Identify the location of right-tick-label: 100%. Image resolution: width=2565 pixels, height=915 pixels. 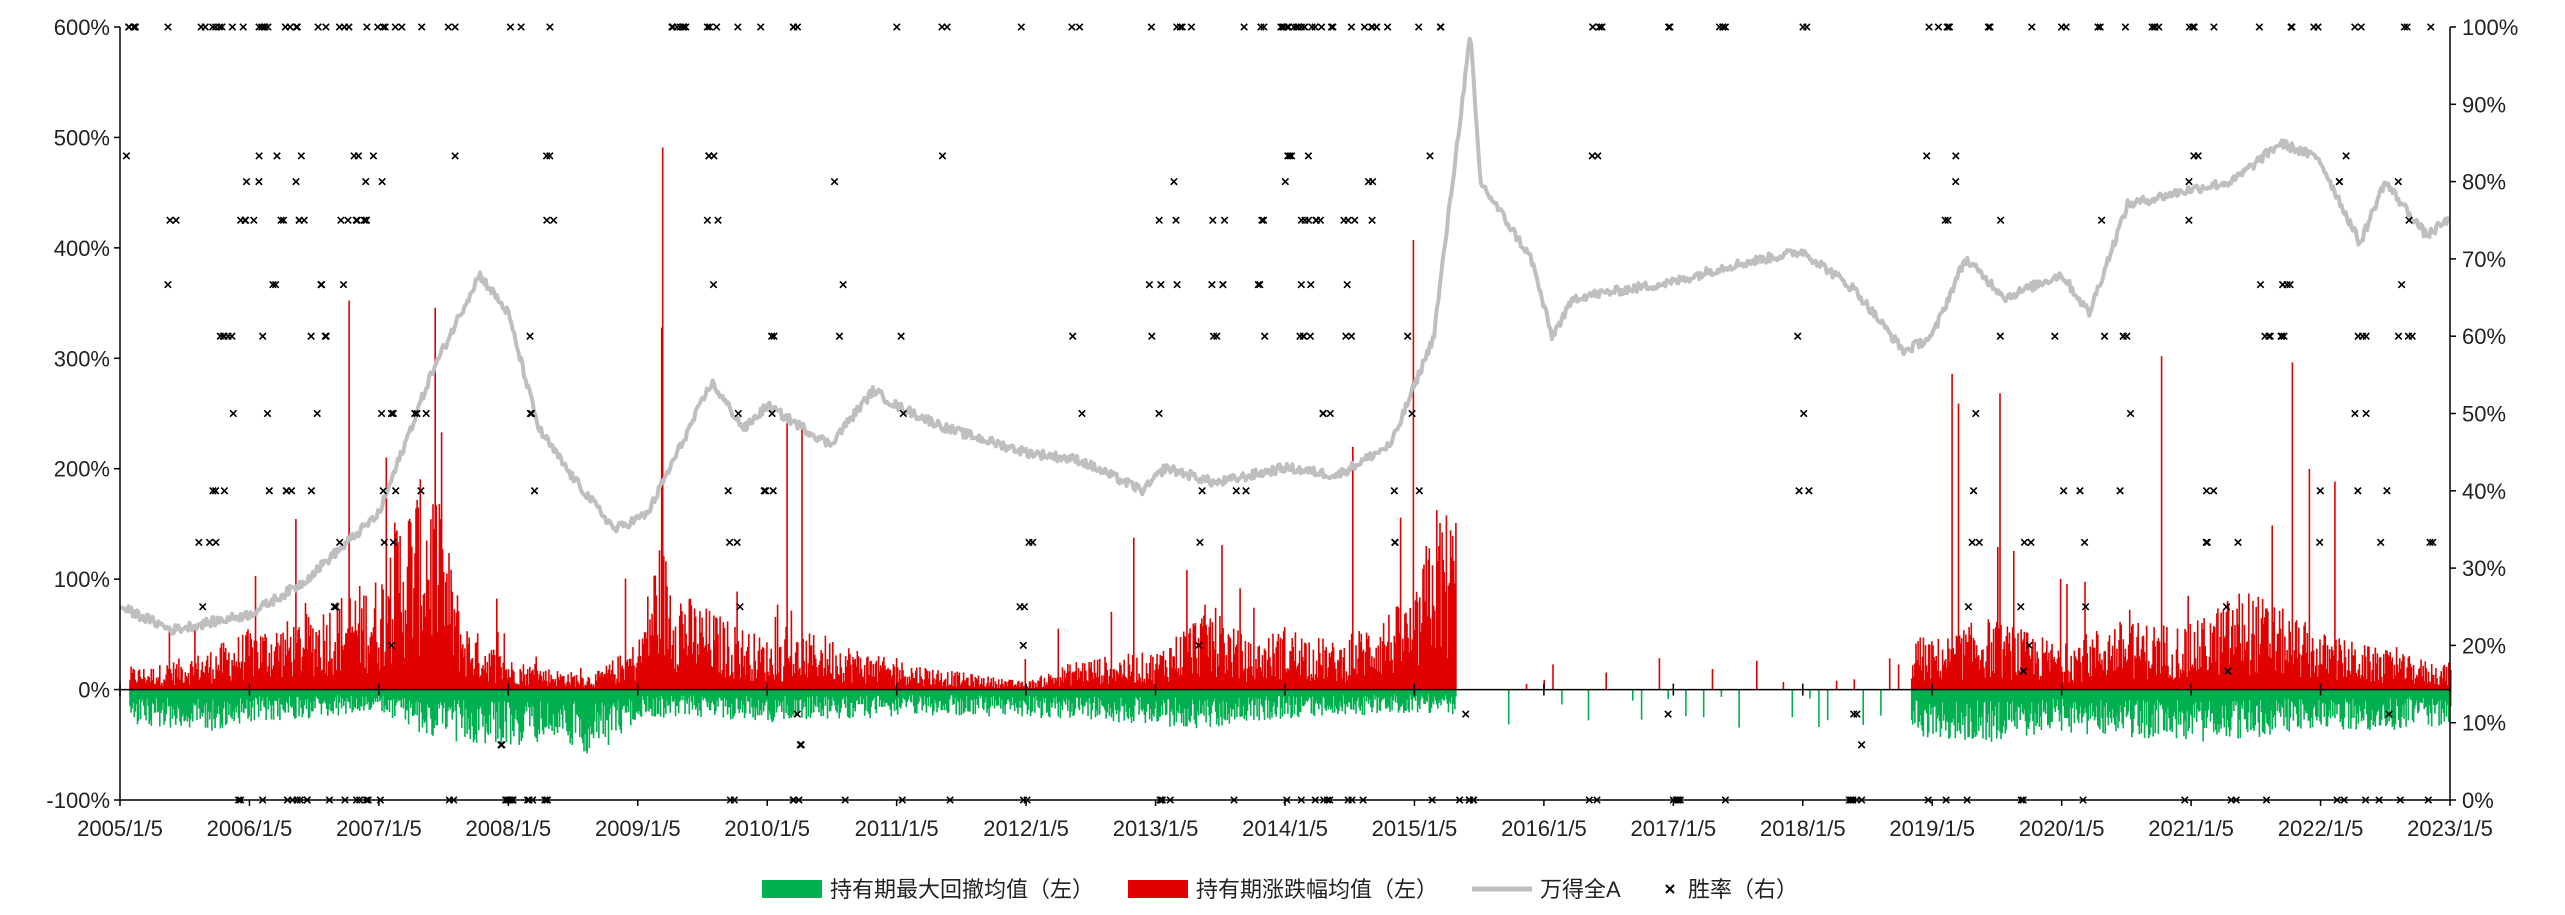
(2490, 27).